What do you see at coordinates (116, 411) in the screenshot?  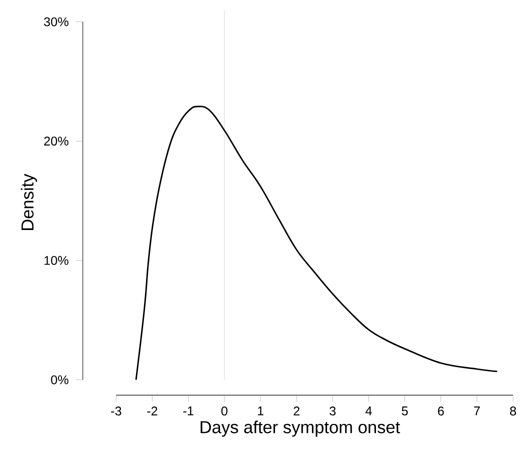 I see `x-tick-label: -3` at bounding box center [116, 411].